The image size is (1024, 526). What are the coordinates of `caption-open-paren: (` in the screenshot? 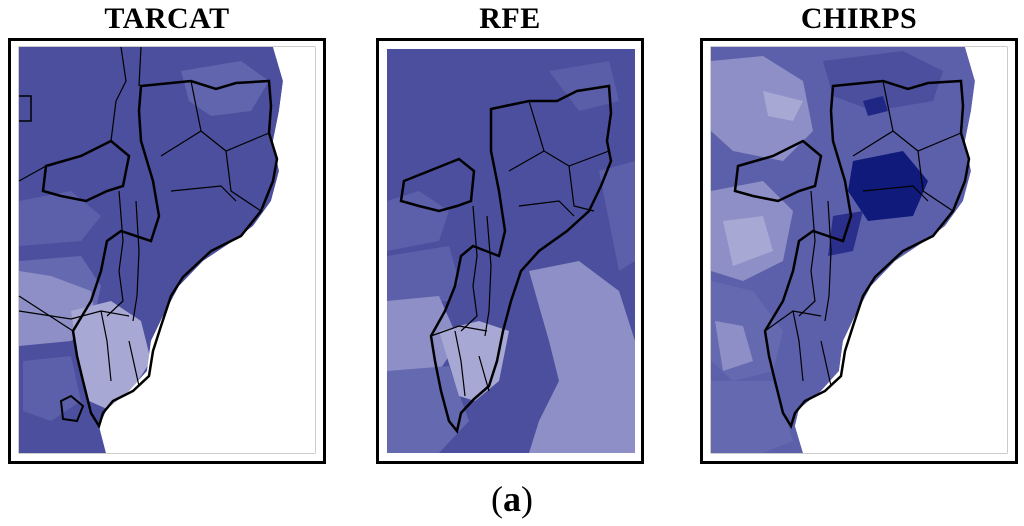 It's located at (497, 499).